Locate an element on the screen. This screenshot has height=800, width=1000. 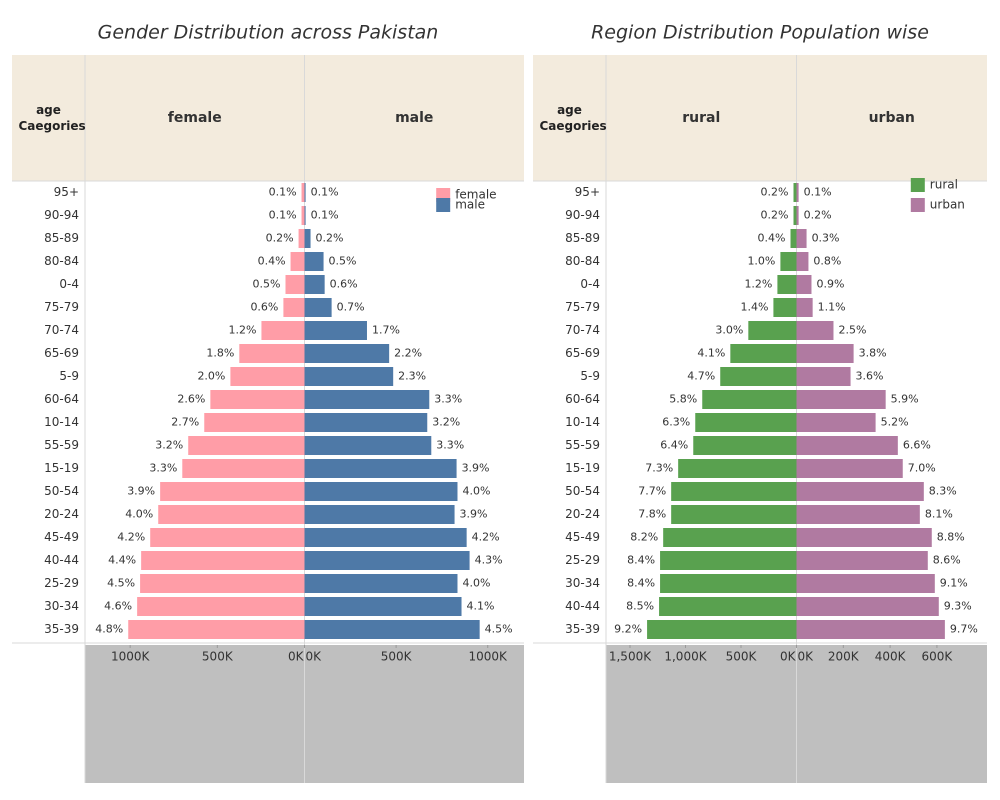
category-label: 40-44 is located at coordinates (61, 560).